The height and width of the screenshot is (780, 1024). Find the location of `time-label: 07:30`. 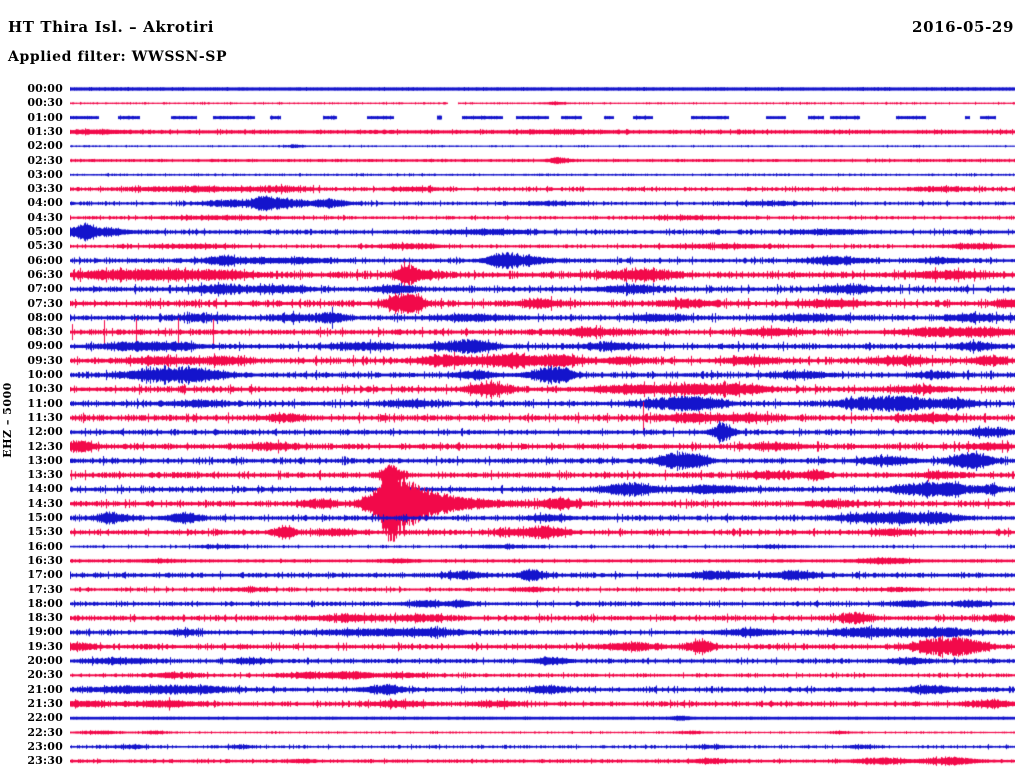

time-label: 07:30 is located at coordinates (45, 303).